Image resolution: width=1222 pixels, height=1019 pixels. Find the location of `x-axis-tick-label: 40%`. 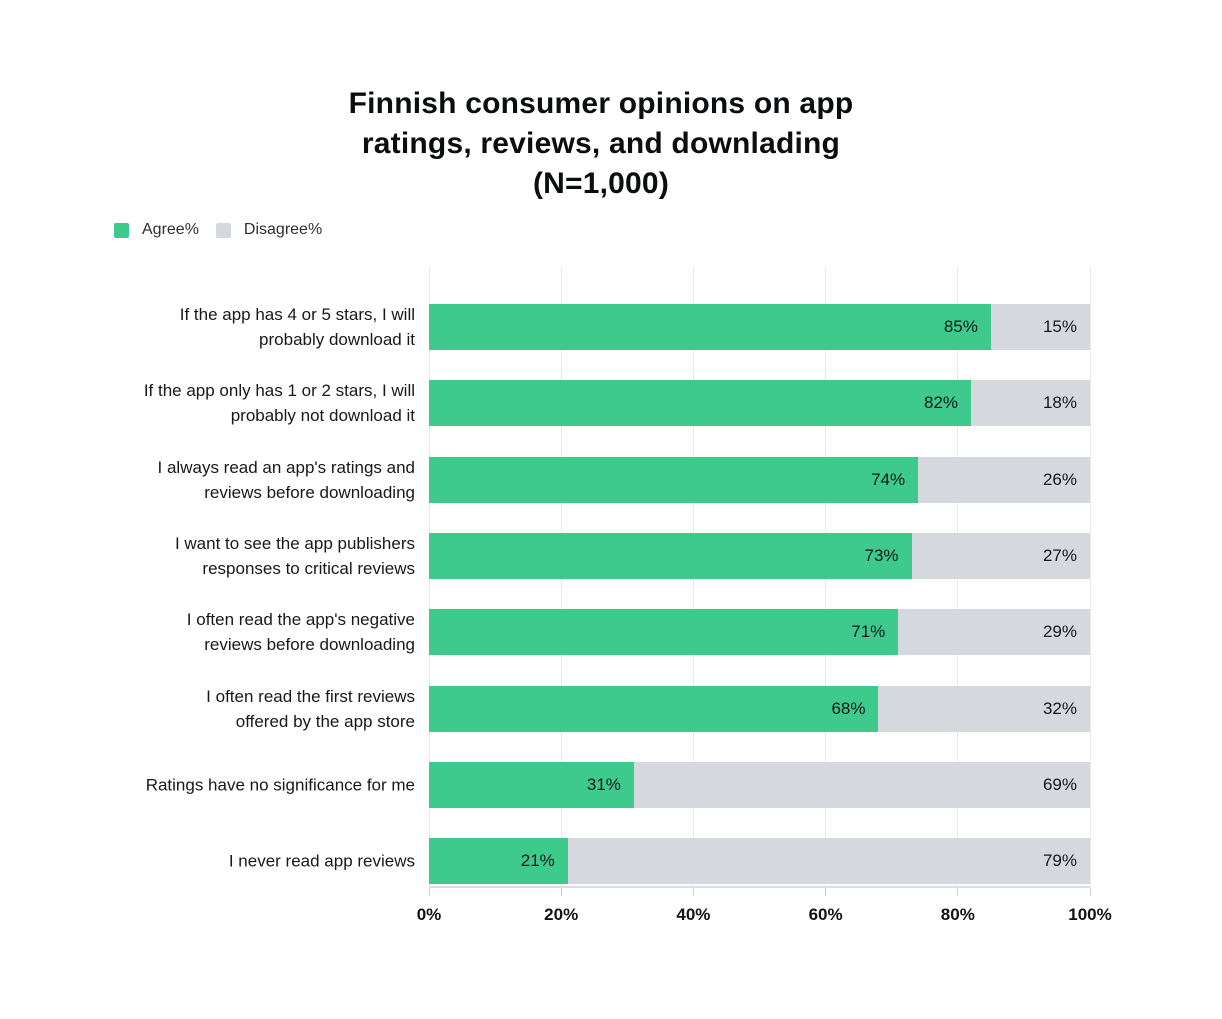

x-axis-tick-label: 40% is located at coordinates (693, 914).